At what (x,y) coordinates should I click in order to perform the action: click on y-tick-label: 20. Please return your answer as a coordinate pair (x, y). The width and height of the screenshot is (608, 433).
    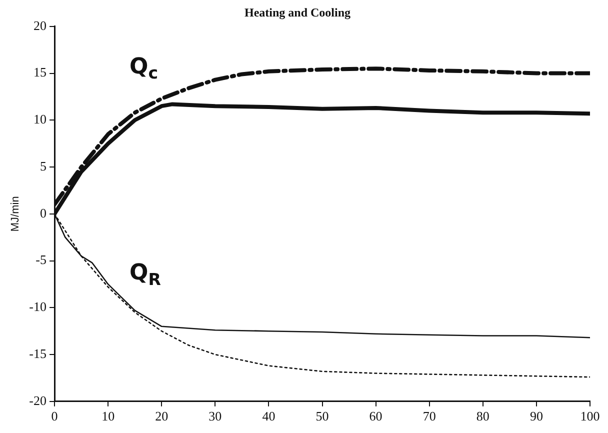
    Looking at the image, I should click on (40, 25).